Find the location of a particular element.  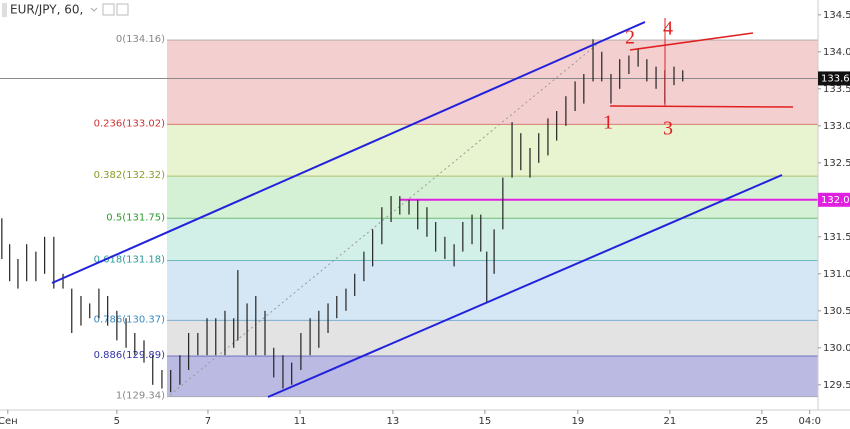

annotation: 3 is located at coordinates (668, 129).